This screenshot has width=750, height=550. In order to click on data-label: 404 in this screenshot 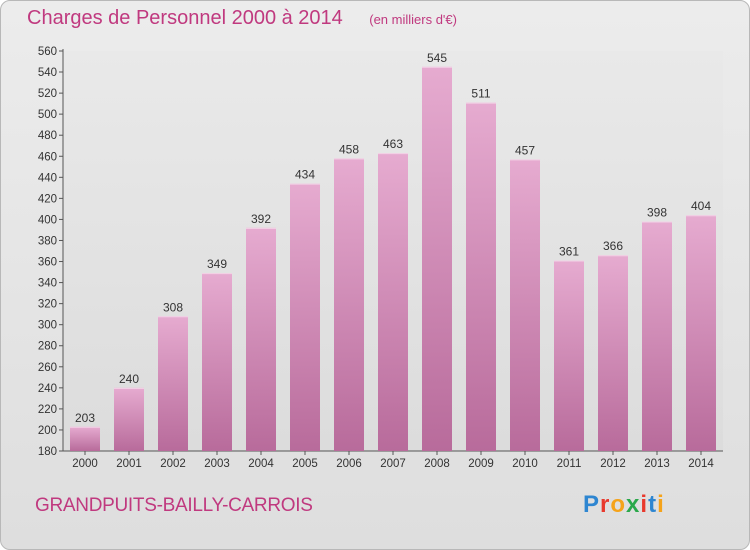, I will do `click(701, 206)`.